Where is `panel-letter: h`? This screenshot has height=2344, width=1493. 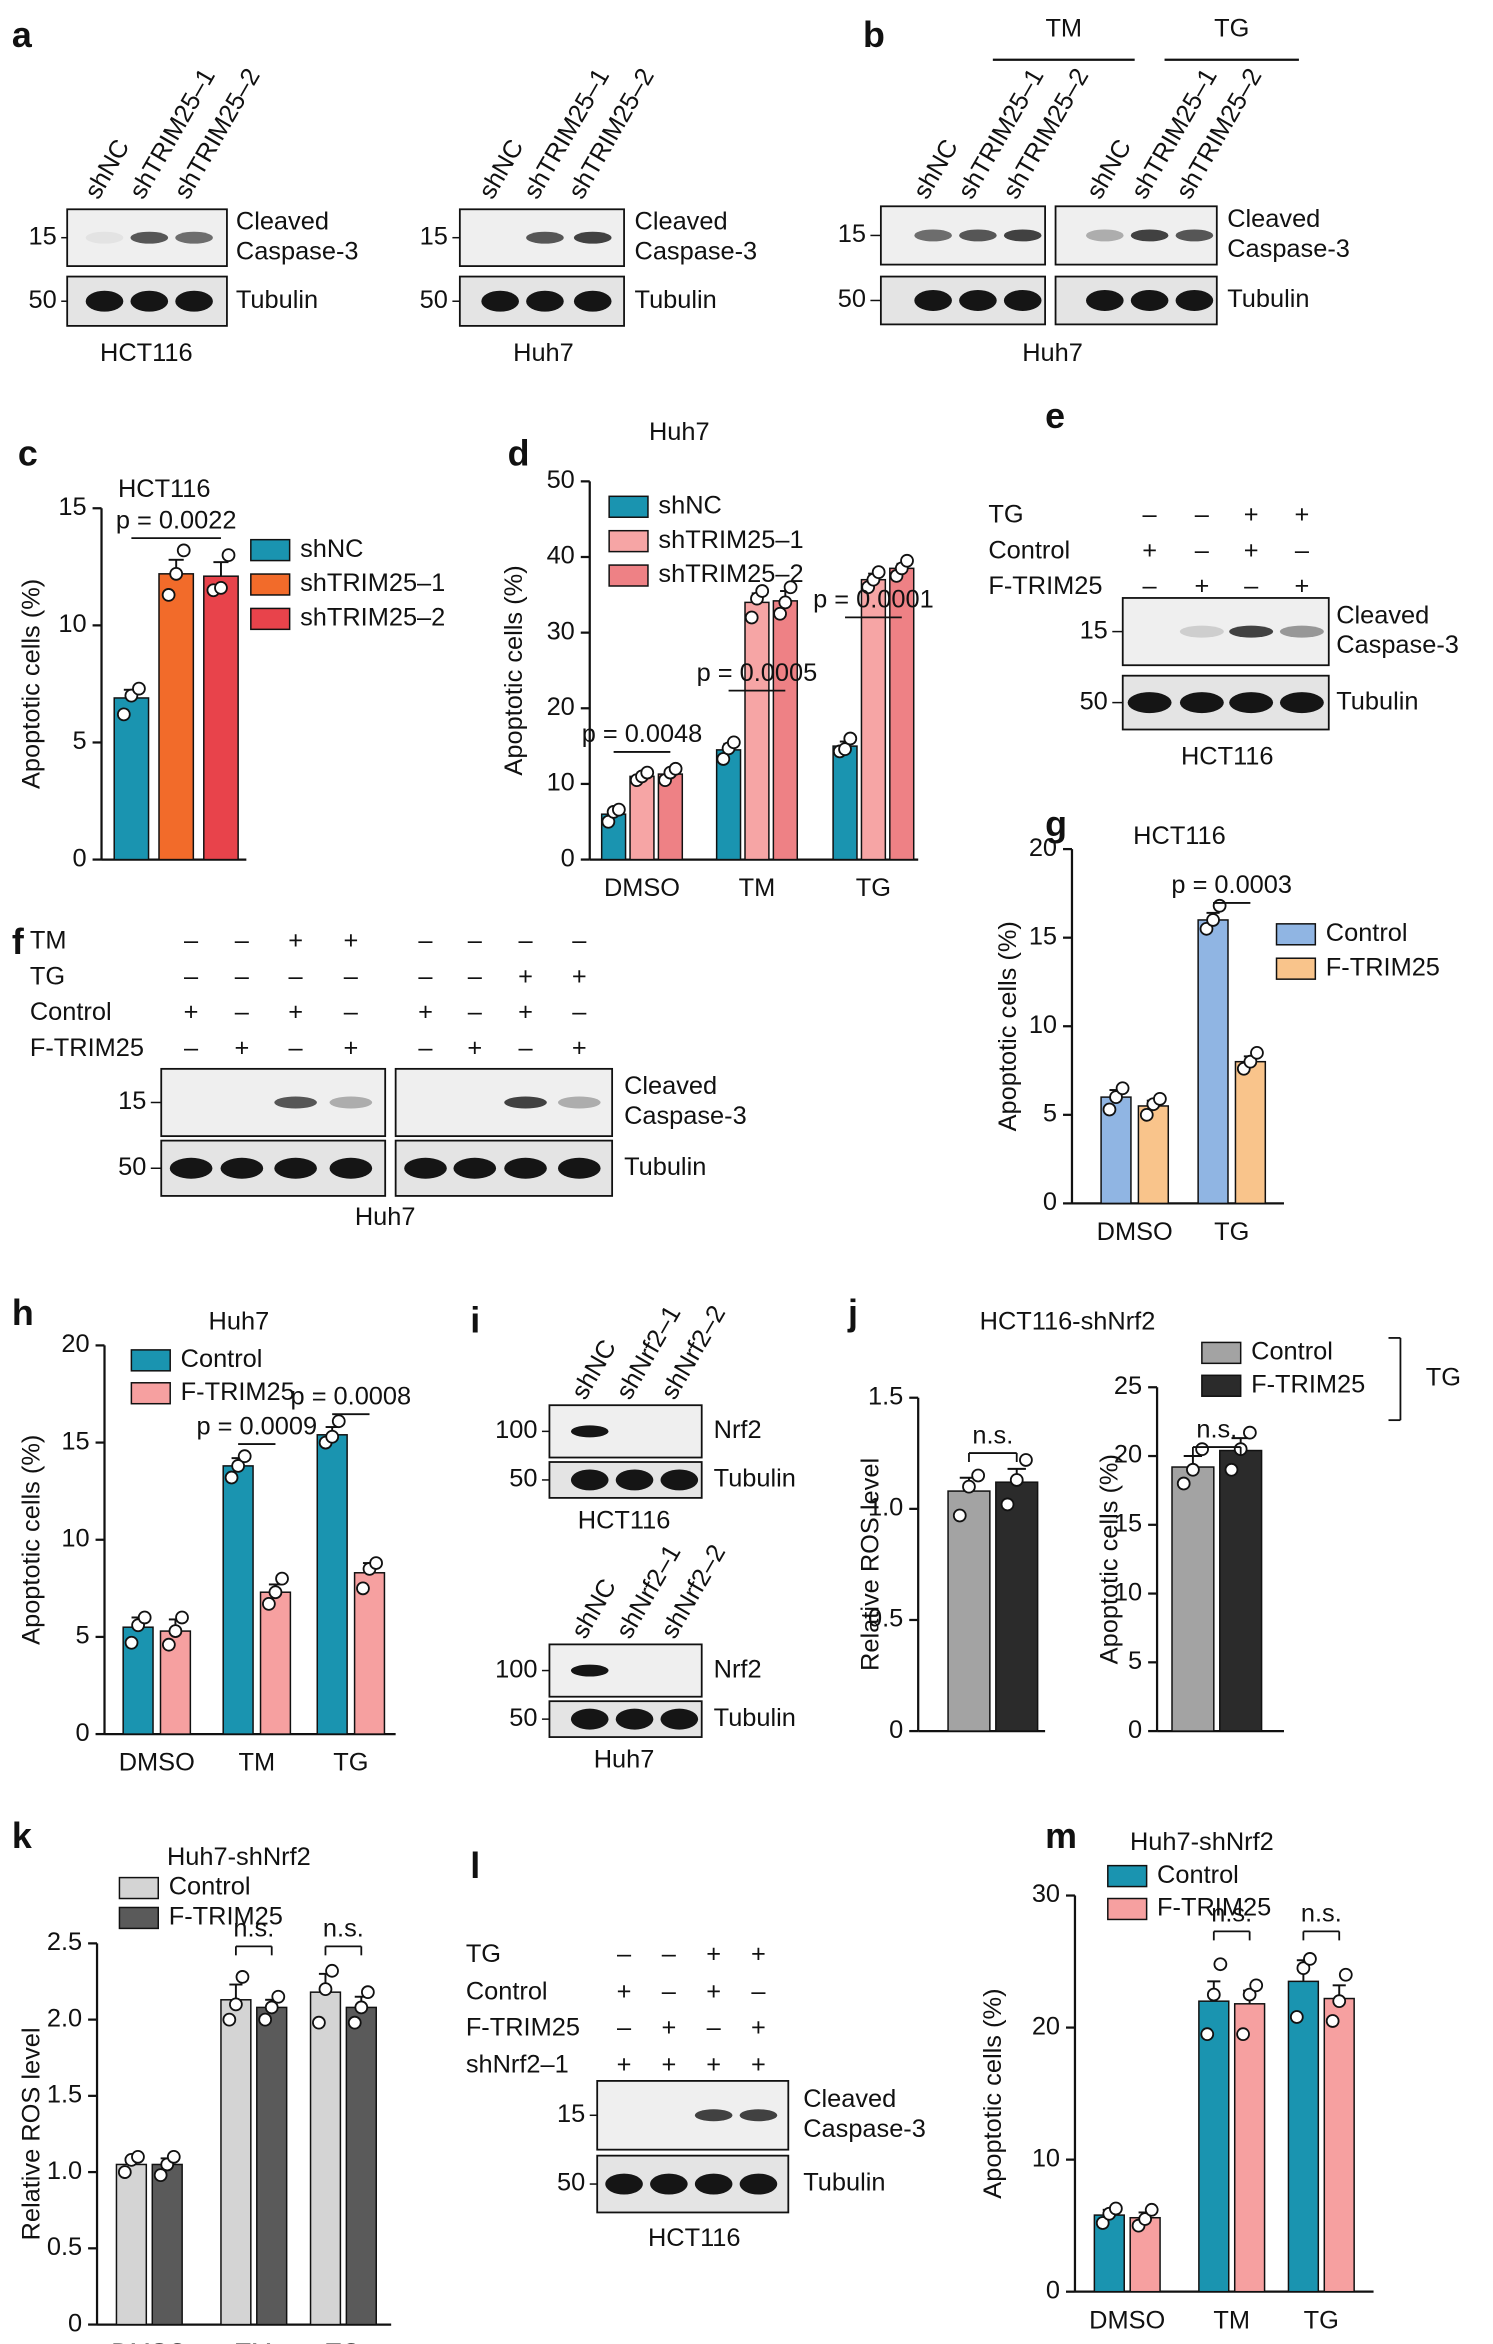
panel-letter: h is located at coordinates (23, 1313).